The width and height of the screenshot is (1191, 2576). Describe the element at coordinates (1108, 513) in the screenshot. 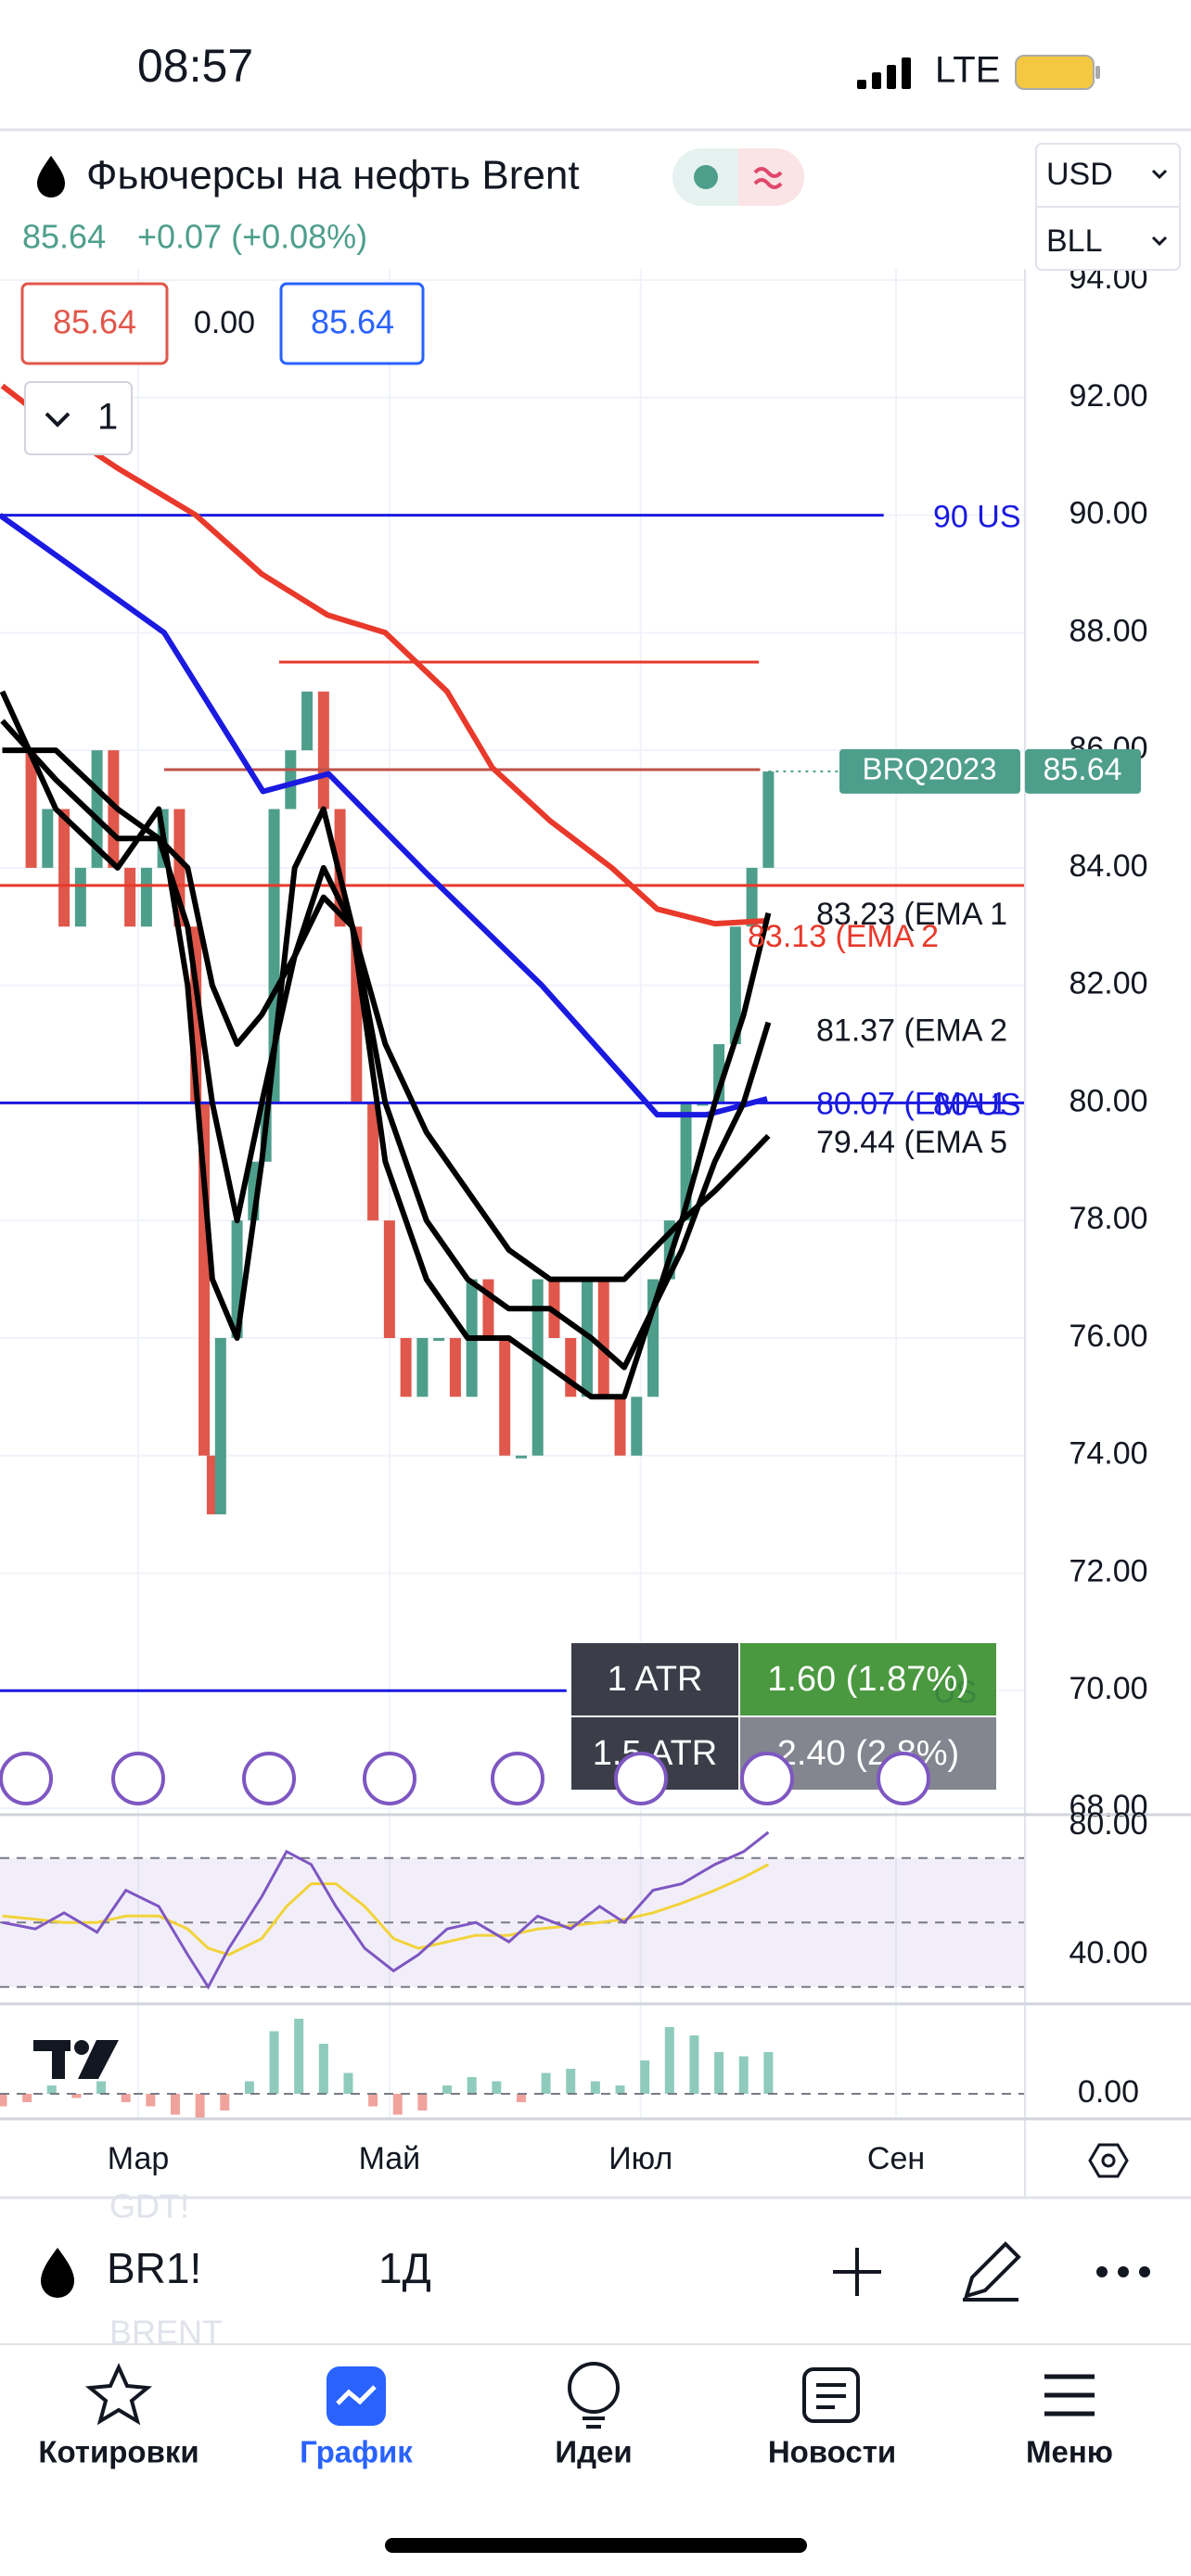

I see `y-tick-label: 90.00` at that location.